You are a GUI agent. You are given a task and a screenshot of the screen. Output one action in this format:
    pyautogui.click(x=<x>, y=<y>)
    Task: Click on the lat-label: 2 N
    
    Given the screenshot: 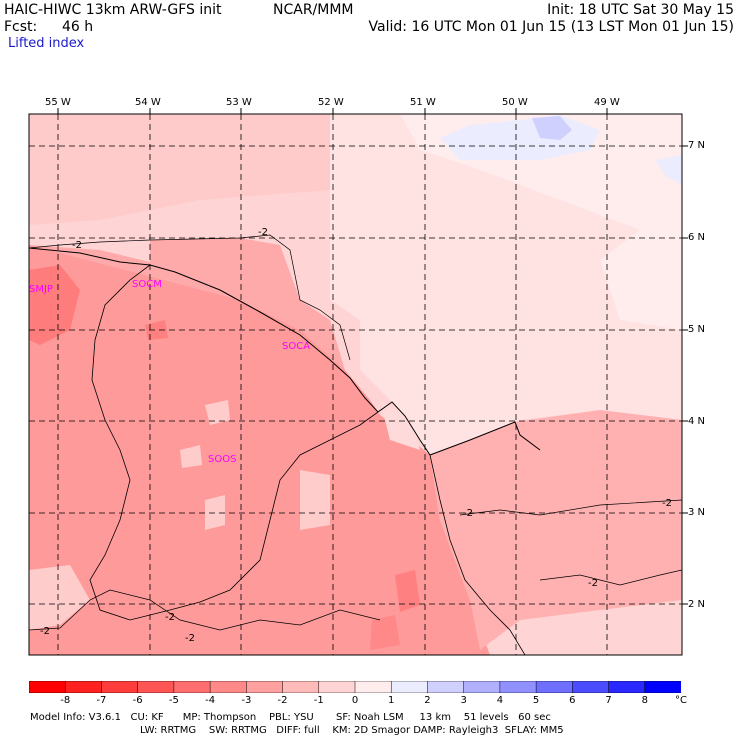 What is the action you would take?
    pyautogui.click(x=697, y=604)
    